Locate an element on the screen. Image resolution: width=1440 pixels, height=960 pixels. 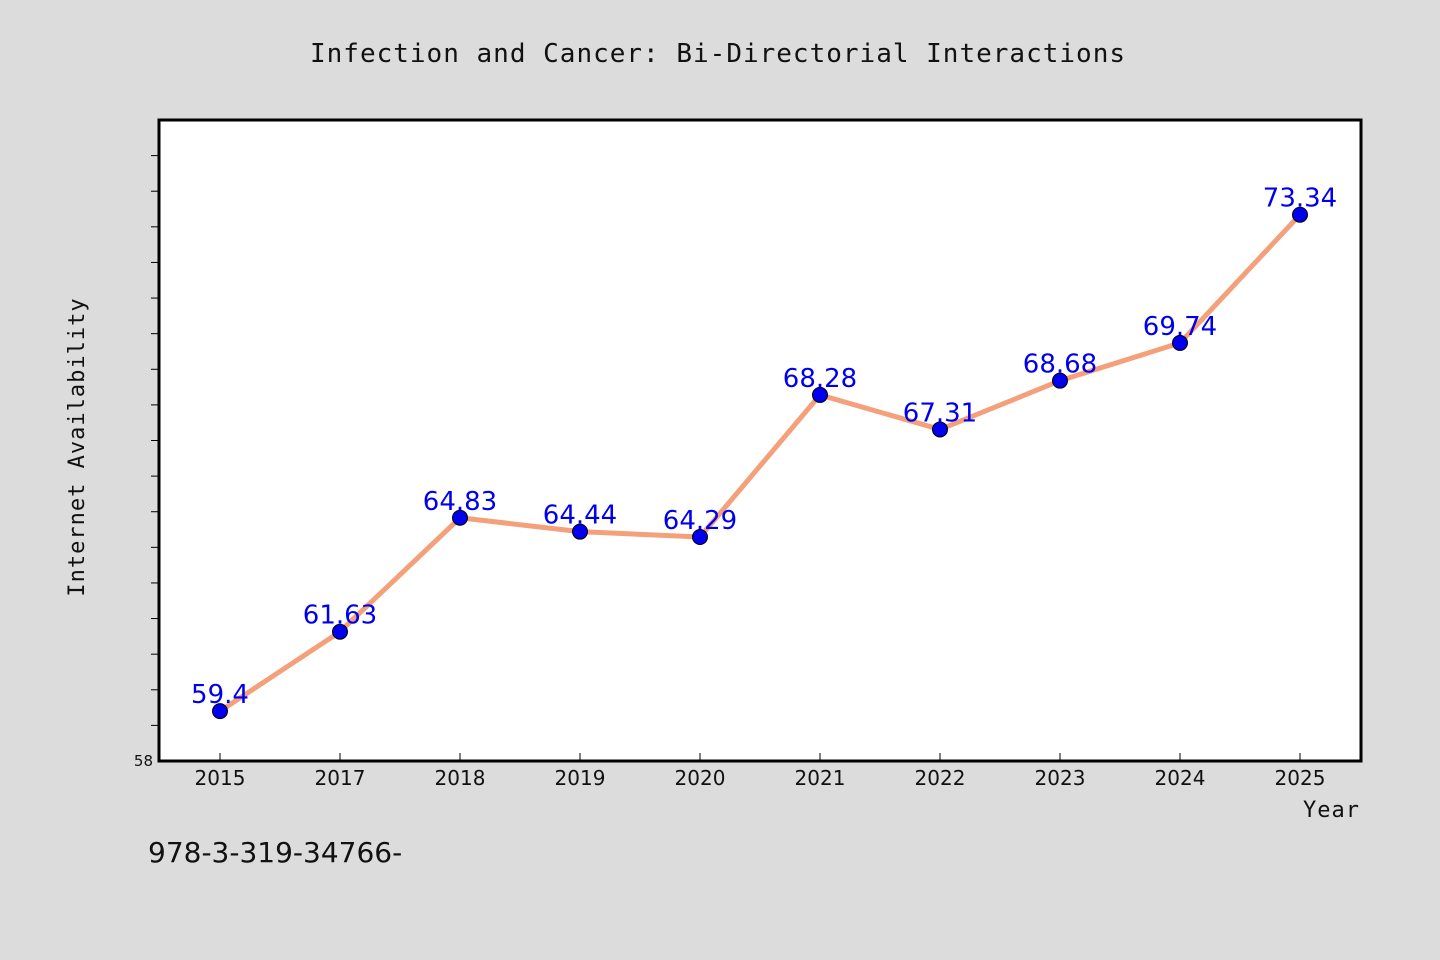
x-tick-label: 2025 is located at coordinates (1300, 778).